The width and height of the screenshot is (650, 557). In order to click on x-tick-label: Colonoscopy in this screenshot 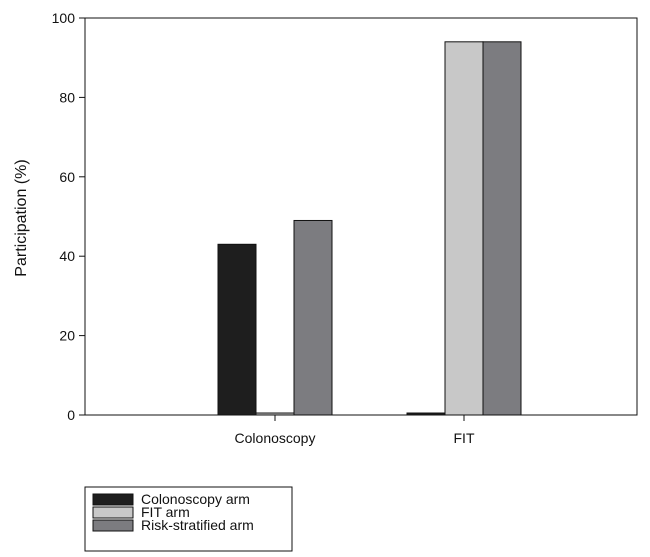, I will do `click(275, 438)`.